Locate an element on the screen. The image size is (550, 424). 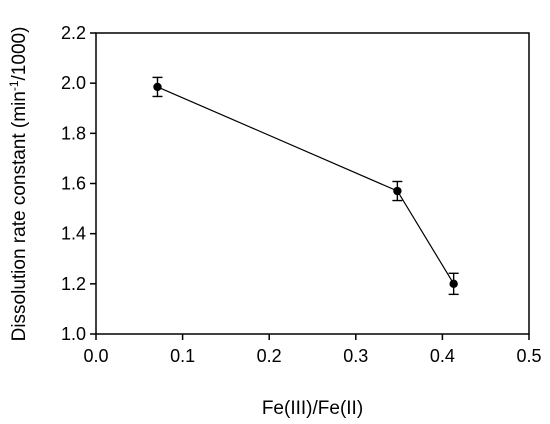
y-tick-label: 1.6 is located at coordinates (73, 184).